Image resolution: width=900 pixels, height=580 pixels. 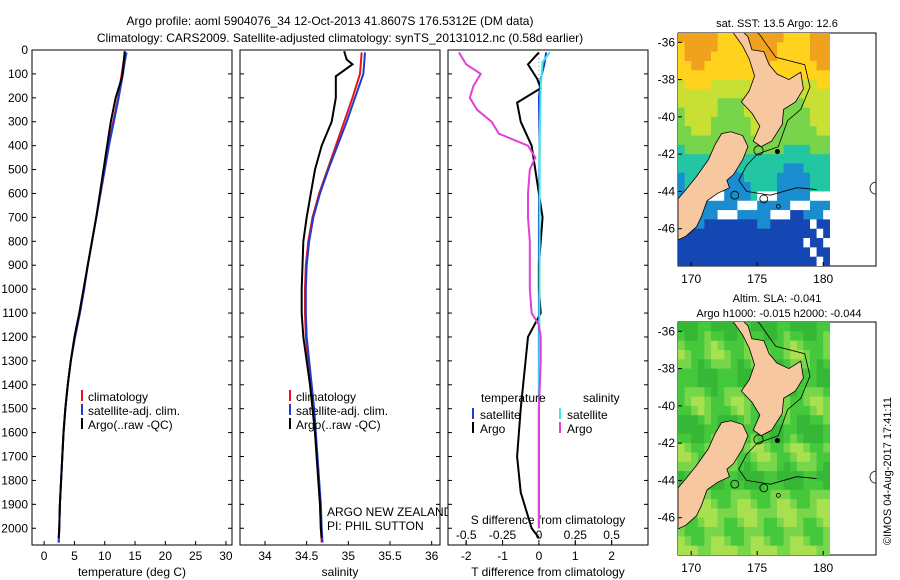 What do you see at coordinates (14, 385) in the screenshot?
I see `depth-tick-label: 1400` at bounding box center [14, 385].